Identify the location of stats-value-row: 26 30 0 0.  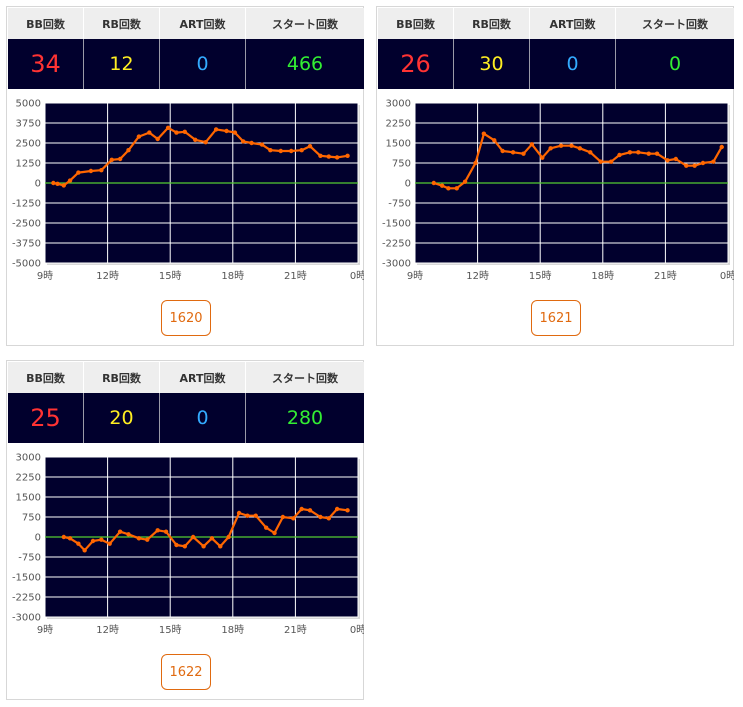
(556, 64).